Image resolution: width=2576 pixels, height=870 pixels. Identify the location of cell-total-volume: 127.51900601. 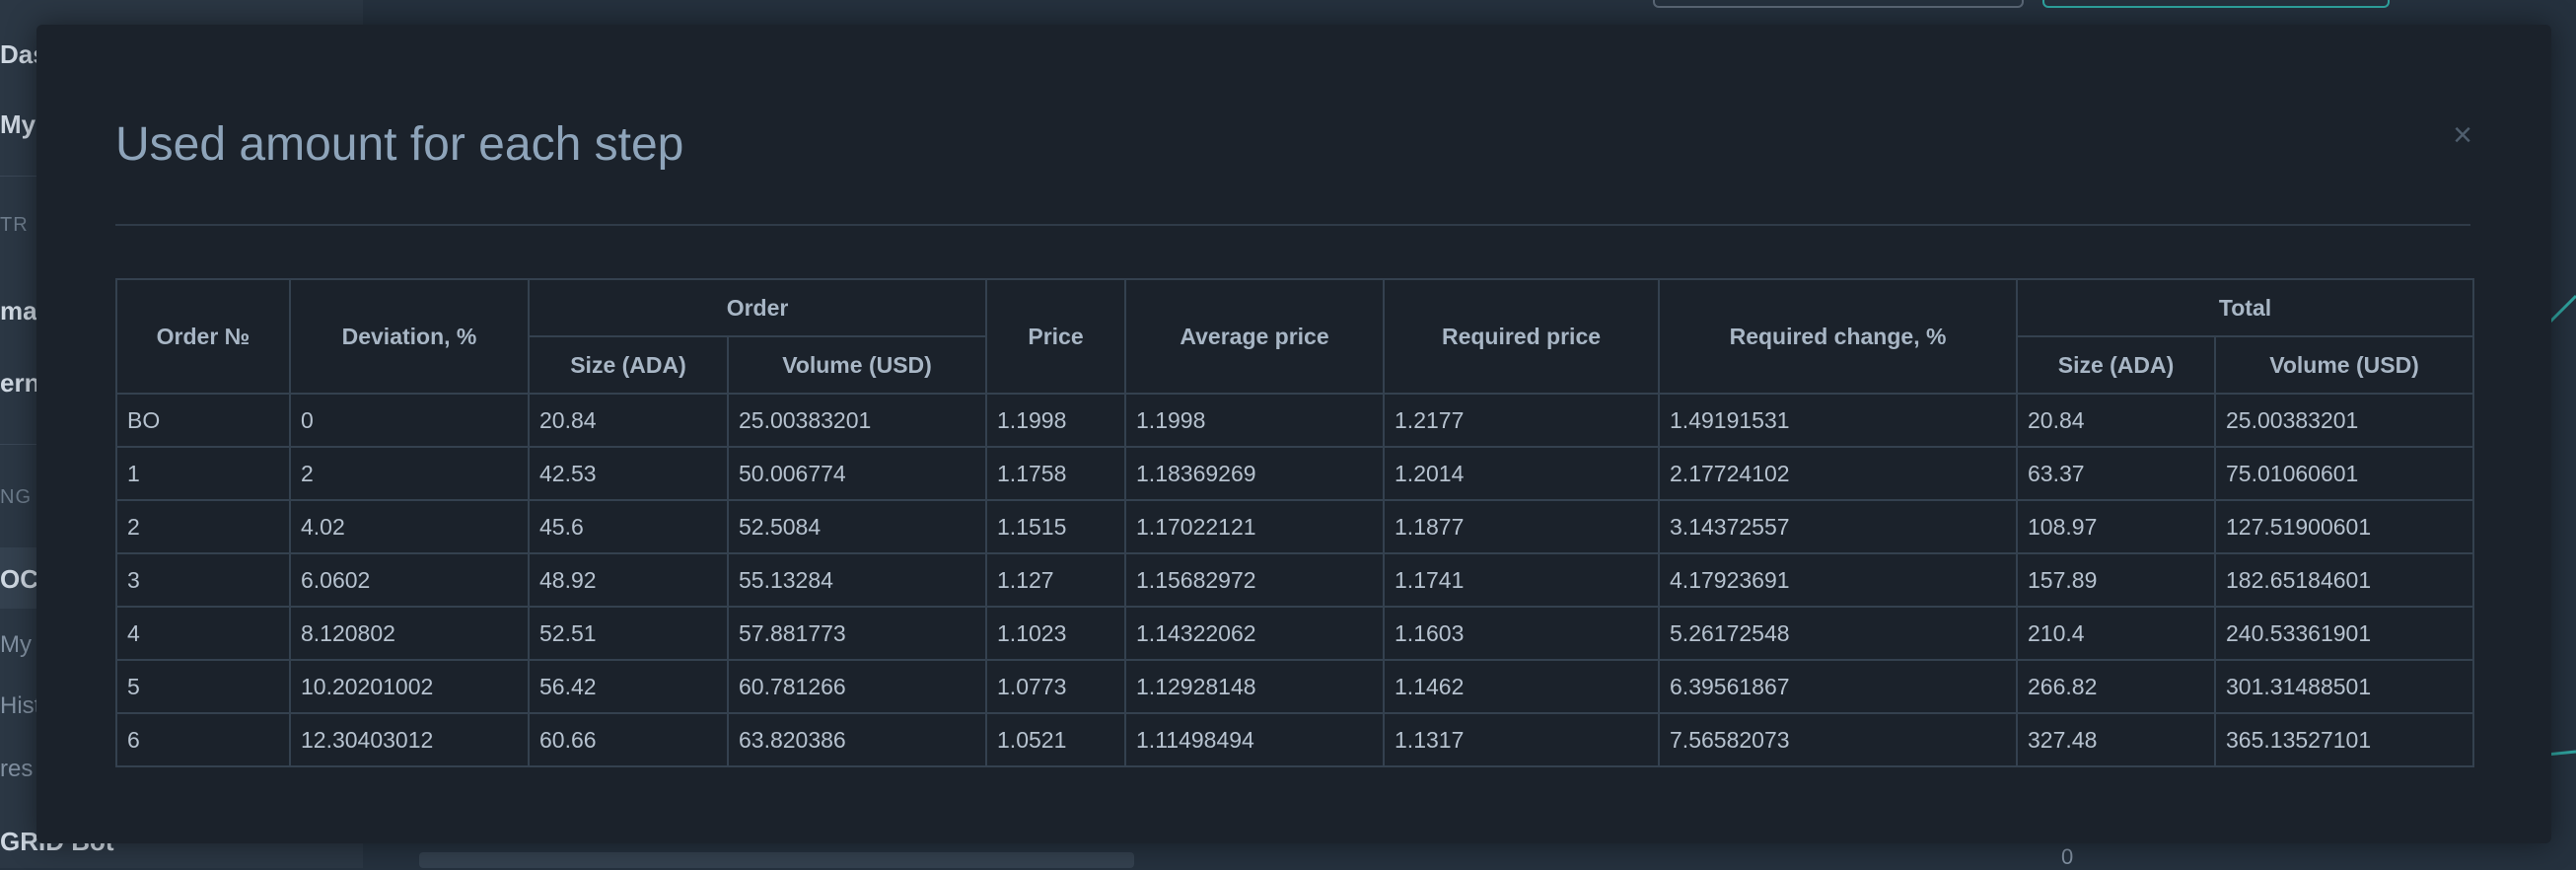
(2344, 526).